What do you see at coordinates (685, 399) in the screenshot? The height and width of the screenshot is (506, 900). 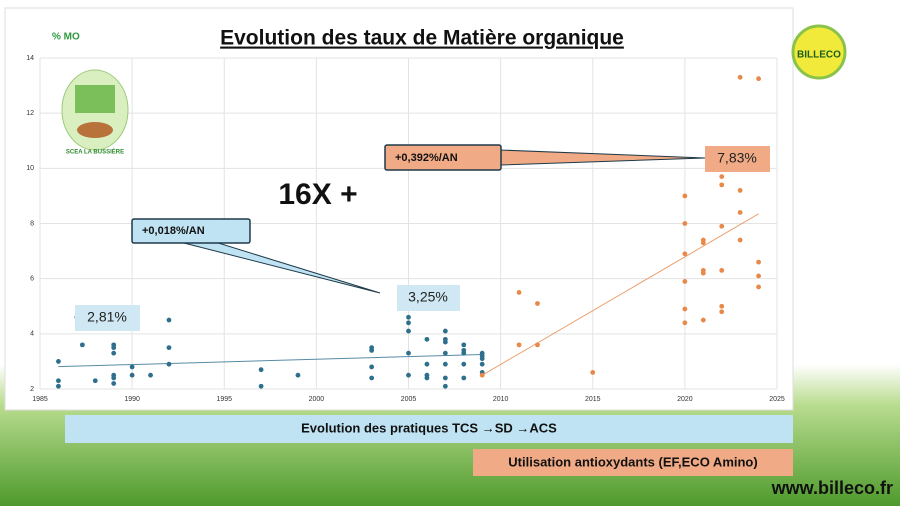 I see `x-tick-label: 2020` at bounding box center [685, 399].